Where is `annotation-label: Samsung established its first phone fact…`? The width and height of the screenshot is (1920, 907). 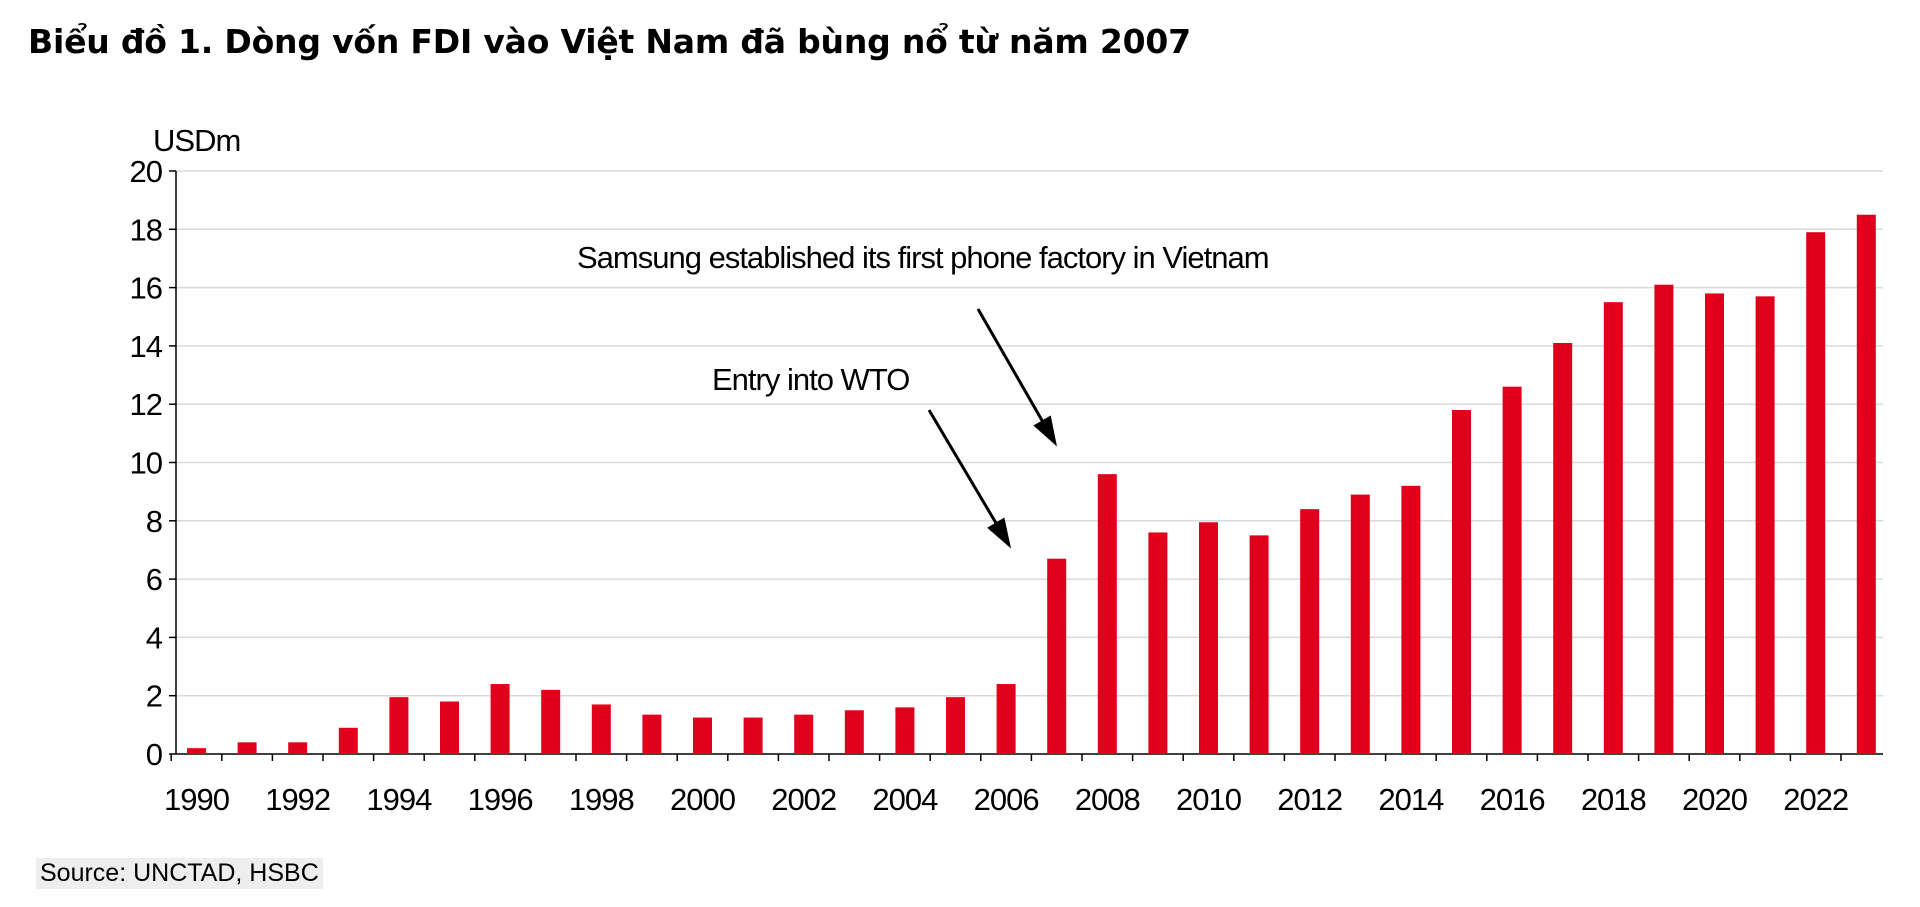
annotation-label: Samsung established its first phone fact… is located at coordinates (923, 257).